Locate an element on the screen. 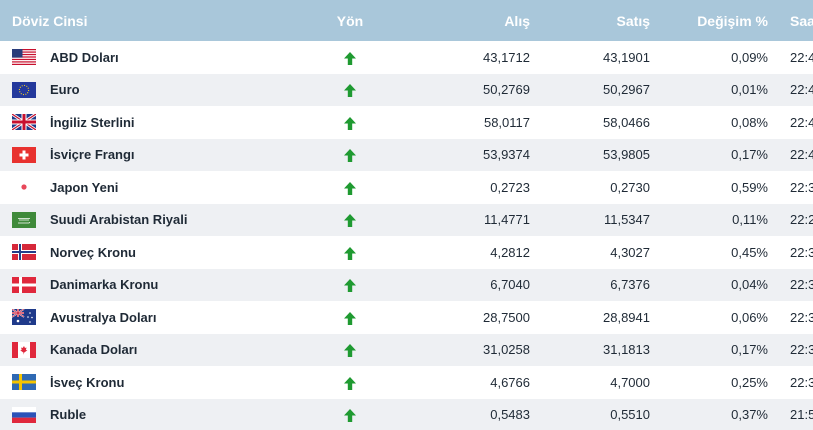 This screenshot has height=430, width=813. currency-cell: Avustralya Doları is located at coordinates (135, 317).